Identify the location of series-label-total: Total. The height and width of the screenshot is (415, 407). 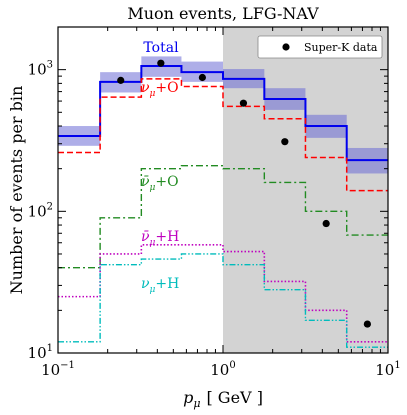
(161, 48).